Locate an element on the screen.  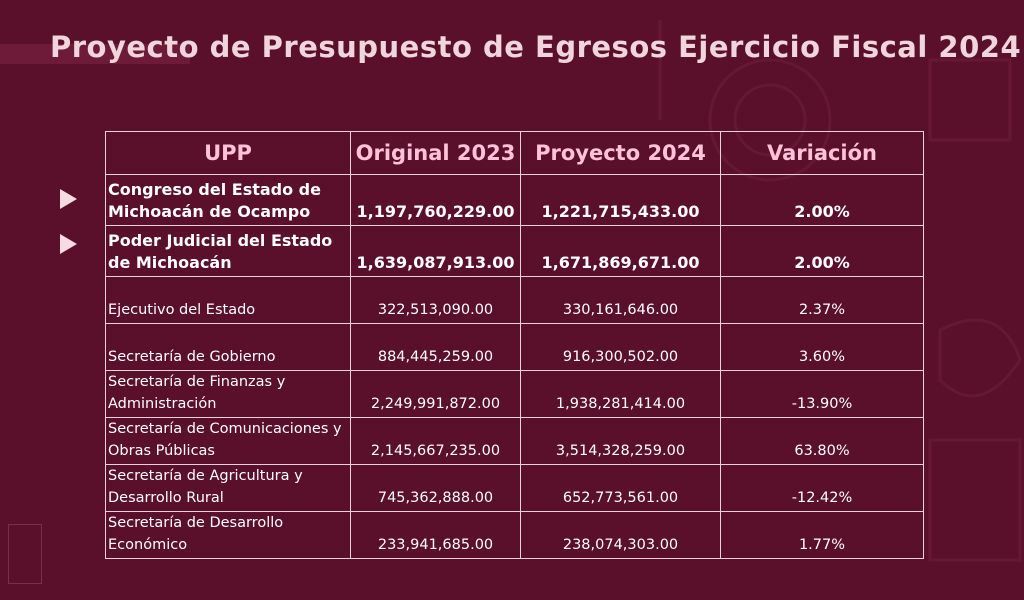
proyecto-cell: 1,671,869,671.00 is located at coordinates (620, 251).